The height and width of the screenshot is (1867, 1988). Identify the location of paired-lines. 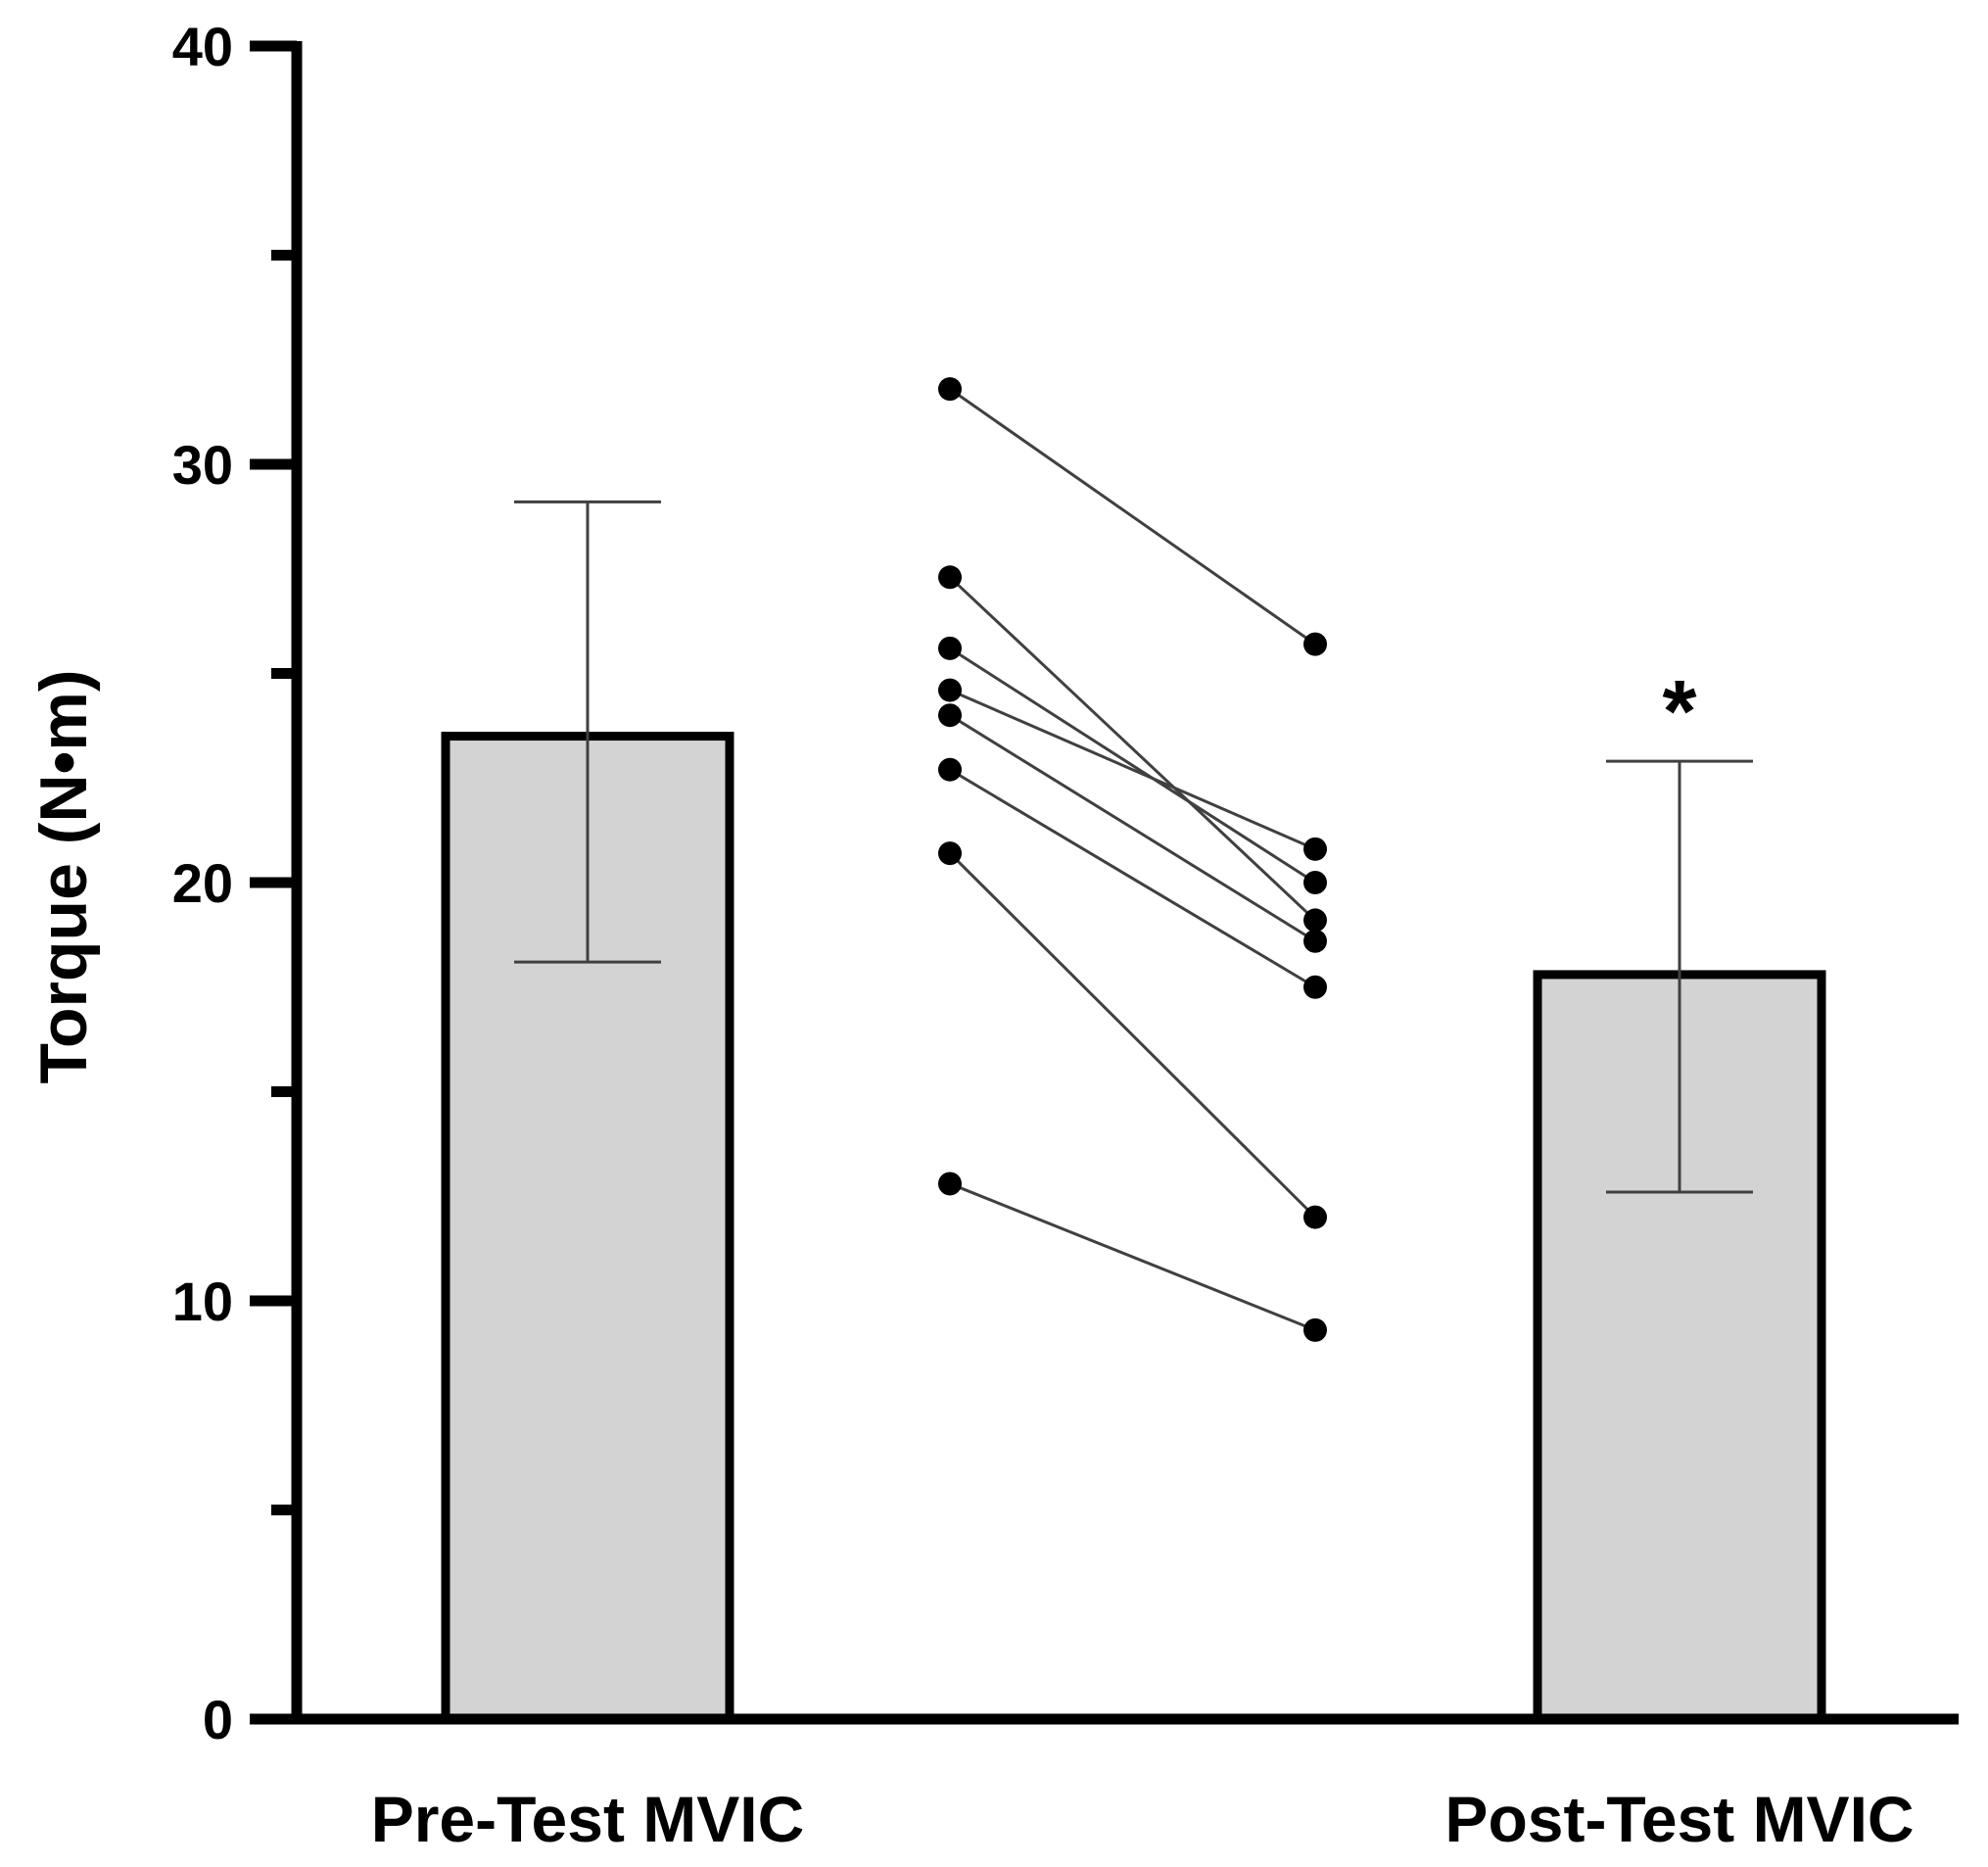
(1132, 859).